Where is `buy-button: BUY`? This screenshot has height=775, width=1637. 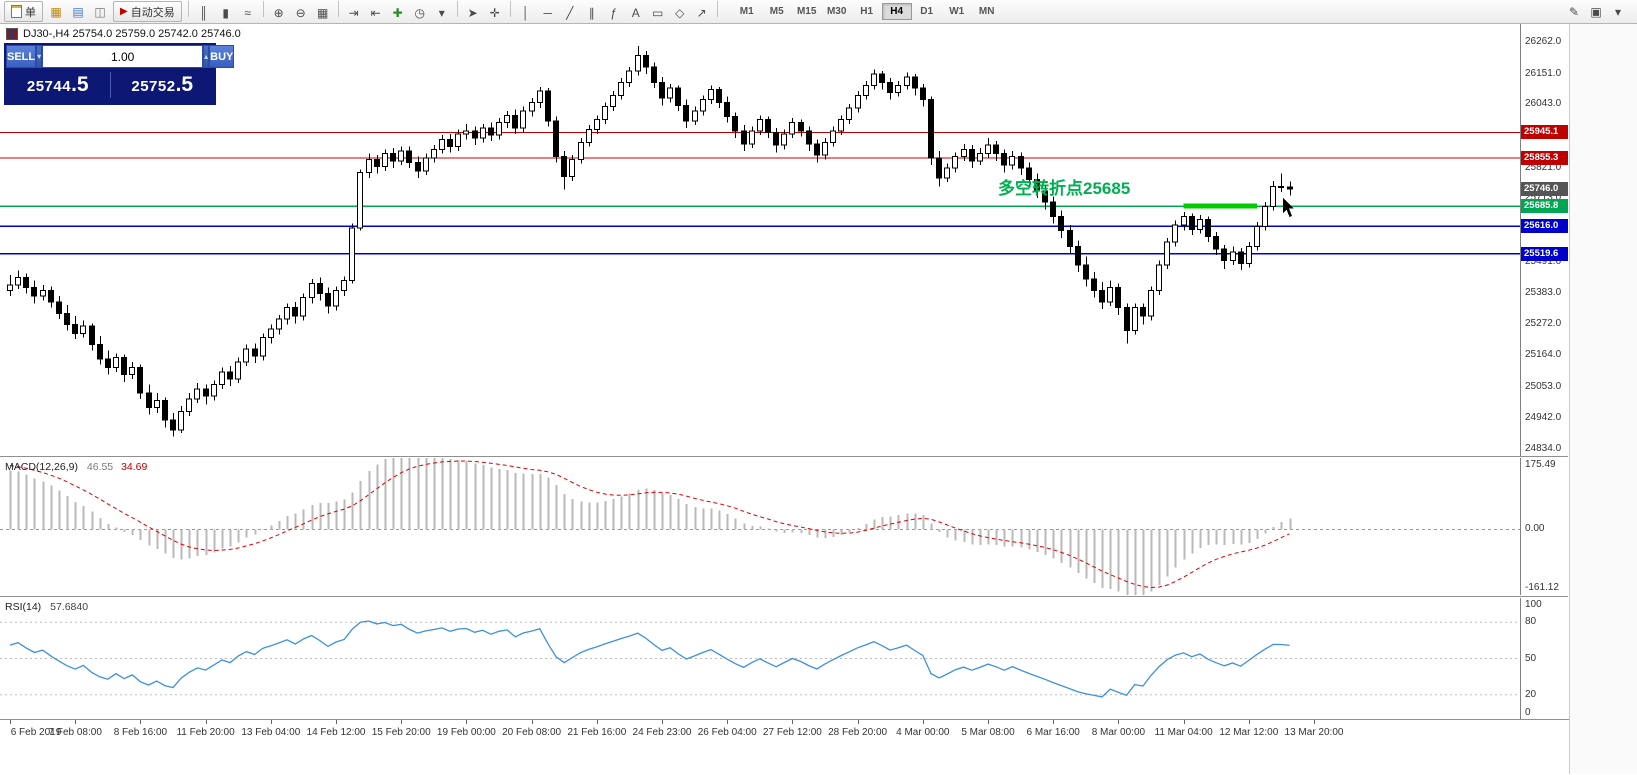
buy-button: BUY is located at coordinates (222, 56).